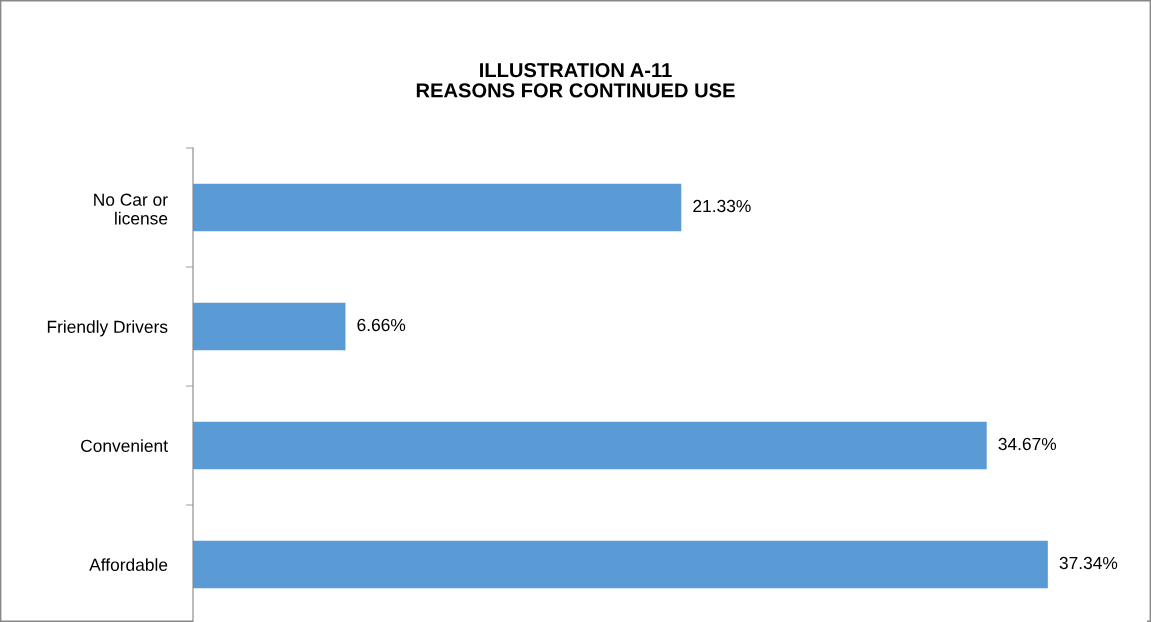 The height and width of the screenshot is (622, 1151). Describe the element at coordinates (1088, 563) in the screenshot. I see `data-label: 37.34%` at that location.